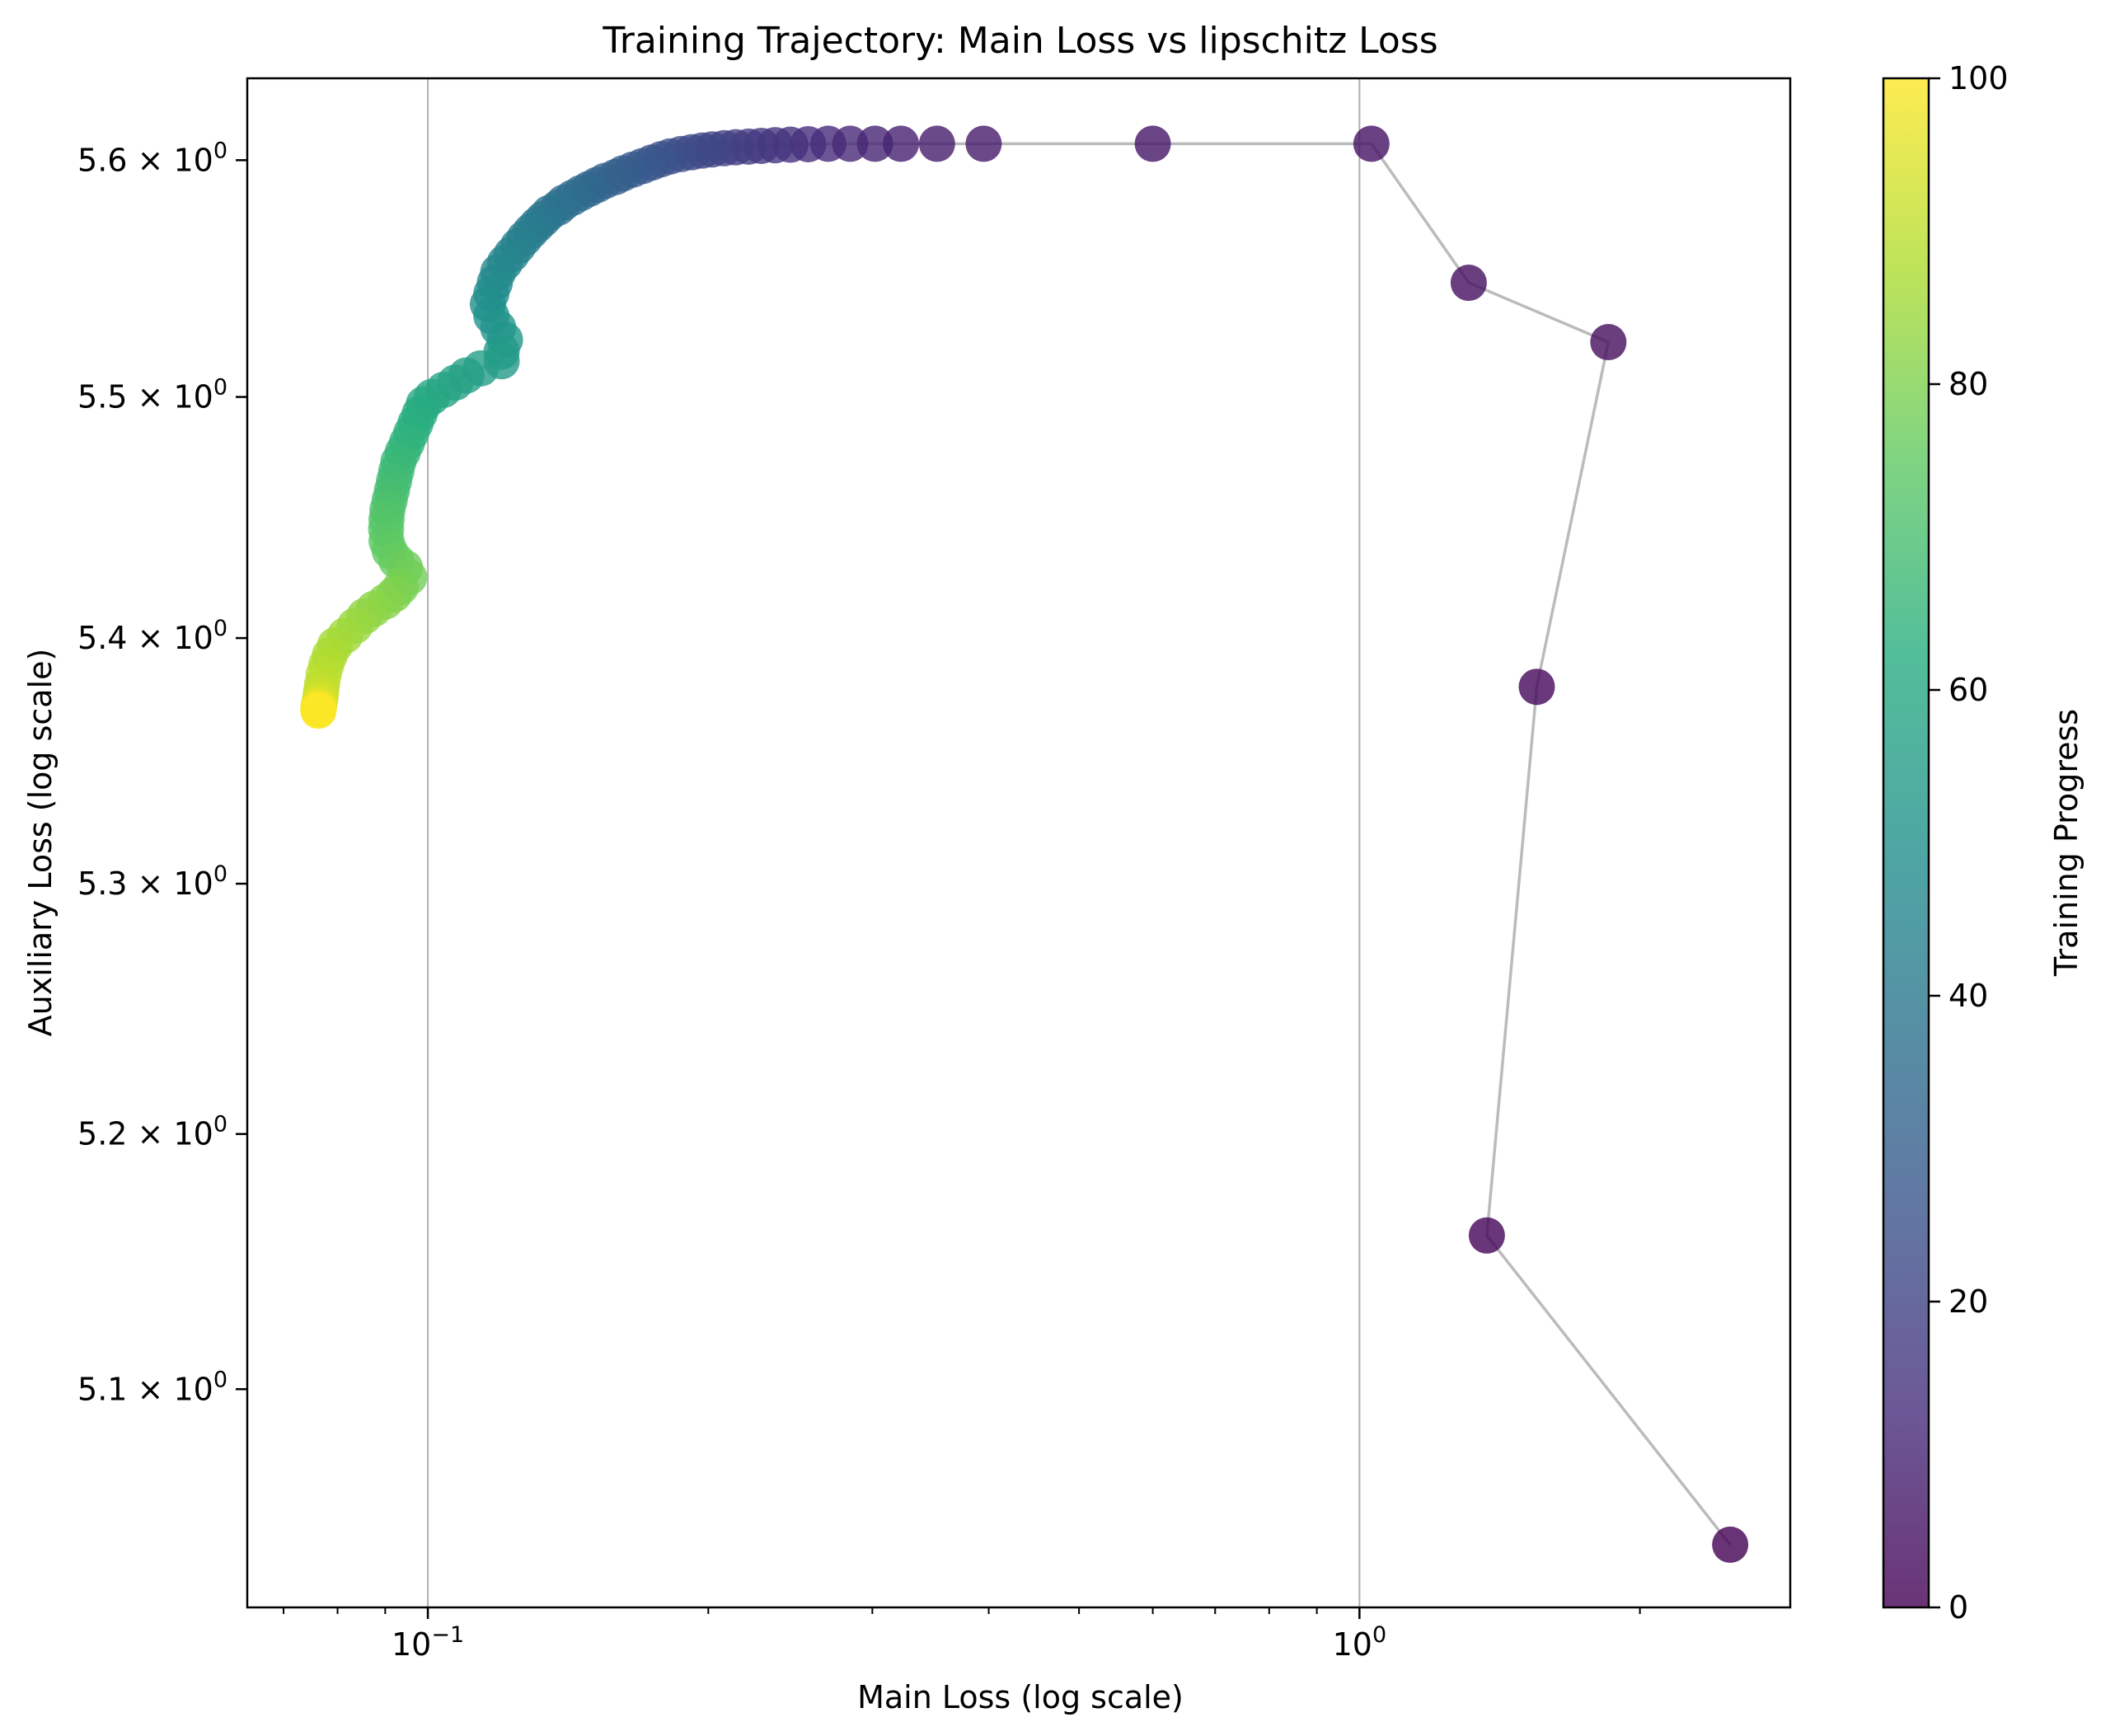 Image resolution: width=2115 pixels, height=1736 pixels. I want to click on y-tick-label-5: 5.6 × 100, so click(152, 158).